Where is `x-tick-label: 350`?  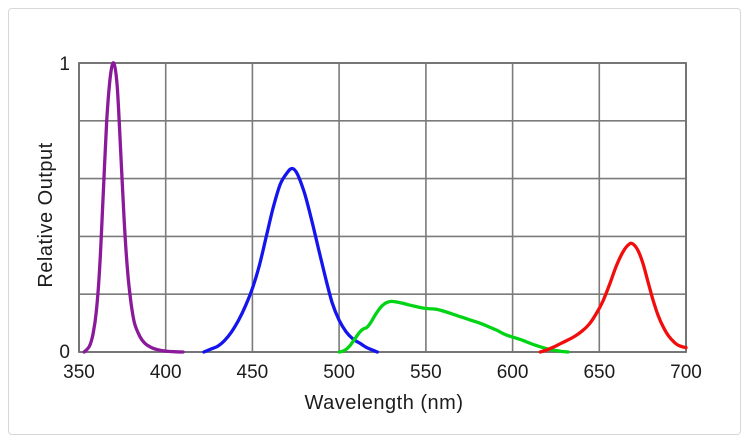
x-tick-label: 350 is located at coordinates (79, 372).